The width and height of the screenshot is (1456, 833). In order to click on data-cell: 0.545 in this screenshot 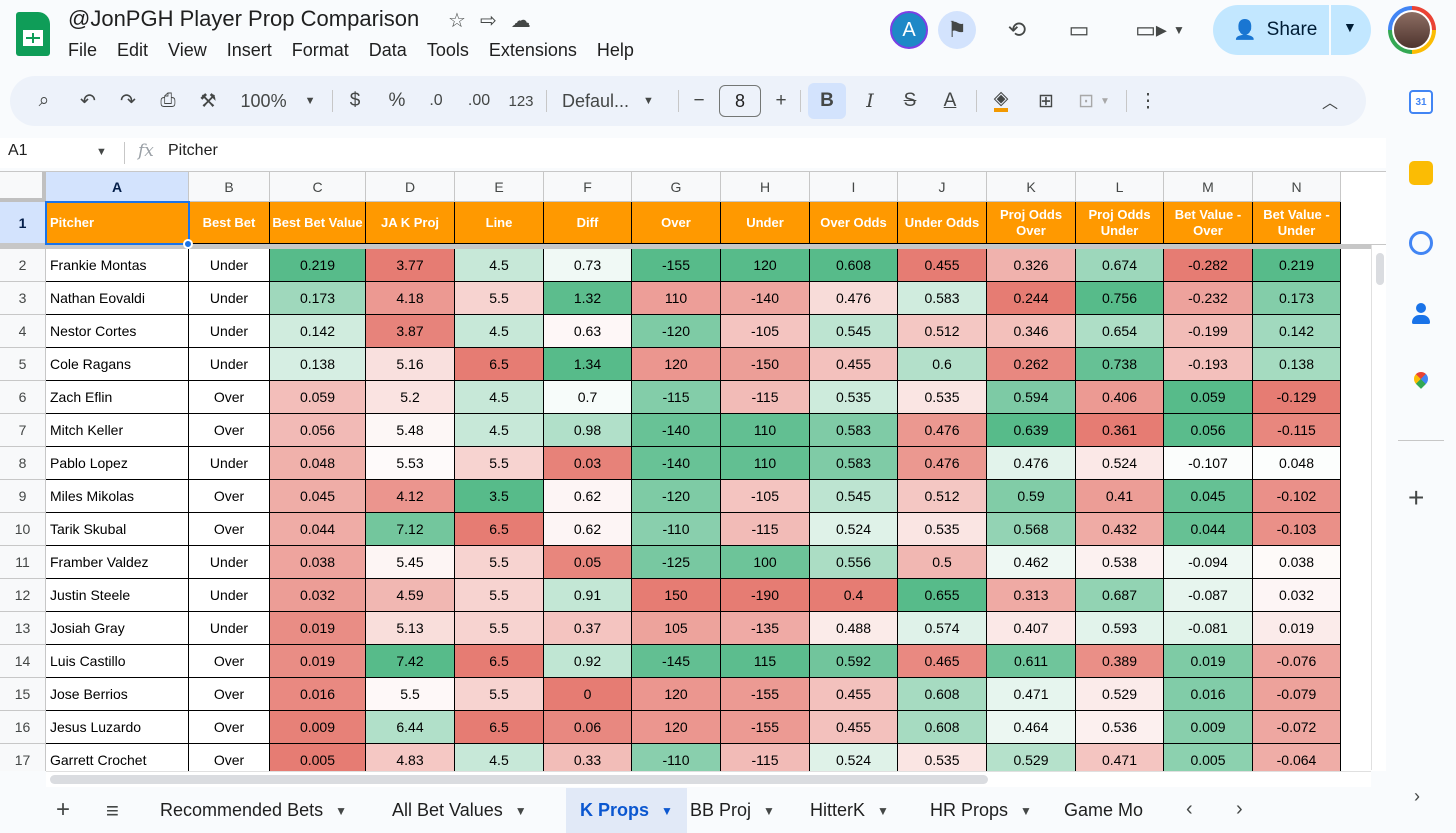, I will do `click(854, 331)`.